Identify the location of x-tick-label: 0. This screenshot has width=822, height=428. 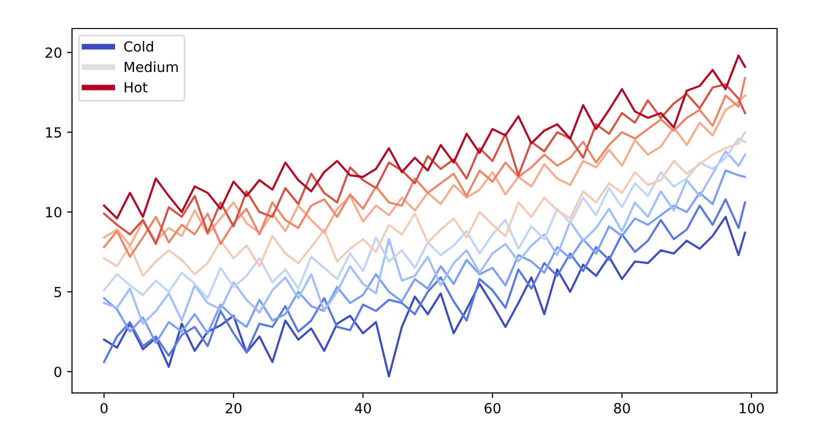
(104, 408).